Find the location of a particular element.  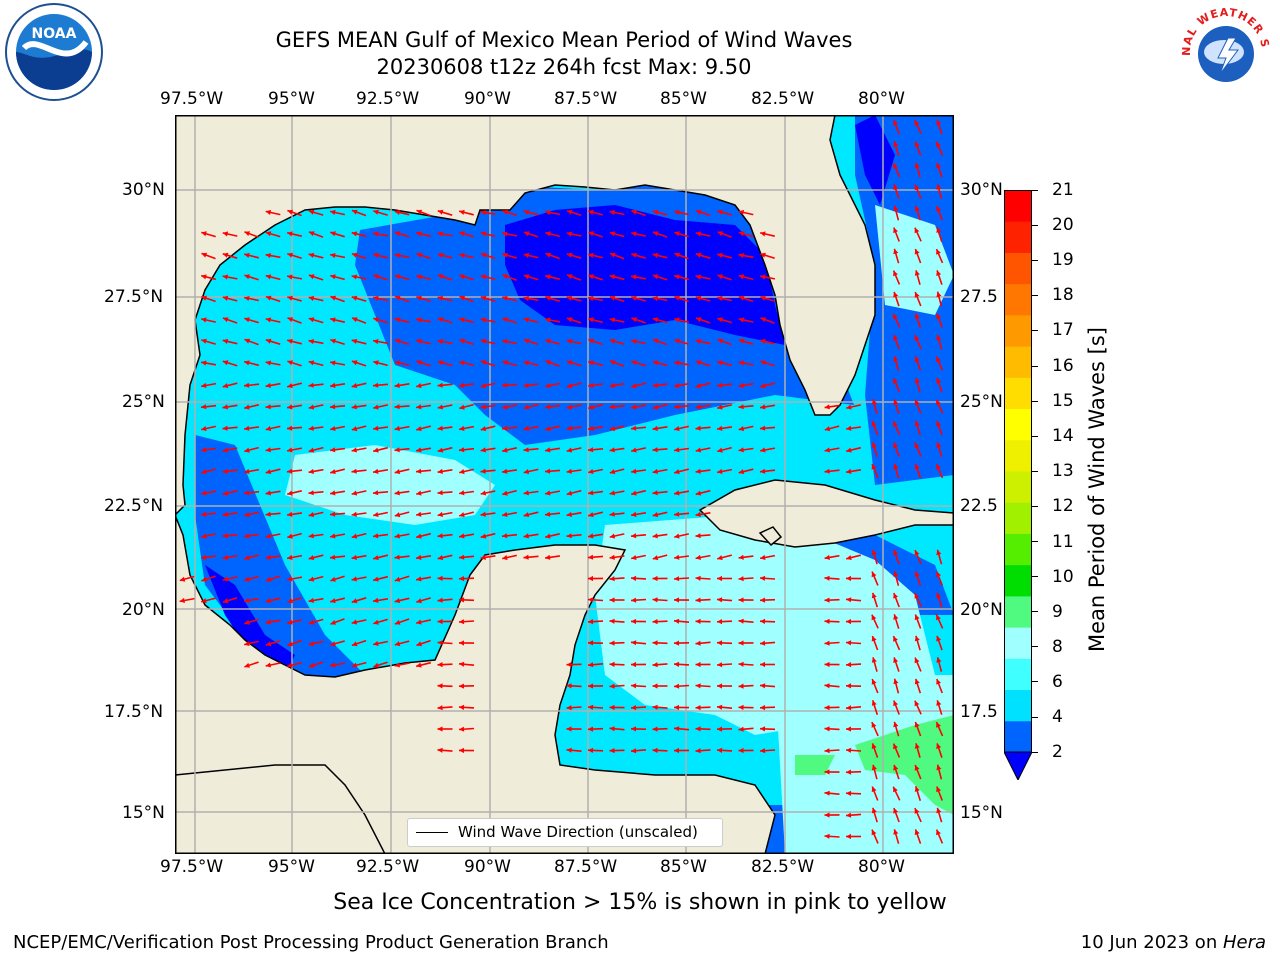

lon-tick: 97.5°W is located at coordinates (192, 99).